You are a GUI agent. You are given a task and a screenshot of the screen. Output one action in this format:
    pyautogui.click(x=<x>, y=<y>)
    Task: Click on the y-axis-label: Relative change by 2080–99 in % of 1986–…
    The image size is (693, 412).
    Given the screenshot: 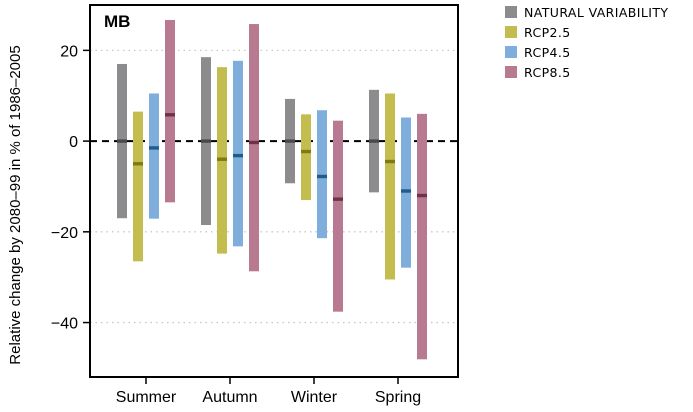 What is the action you would take?
    pyautogui.click(x=15, y=204)
    